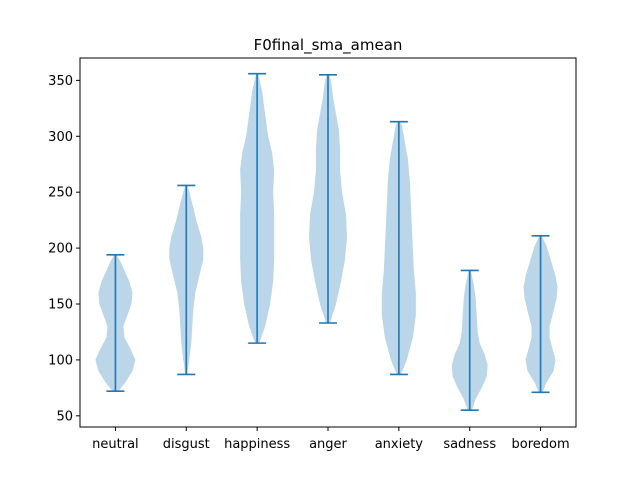  What do you see at coordinates (469, 444) in the screenshot?
I see `x-tick-label: sadness` at bounding box center [469, 444].